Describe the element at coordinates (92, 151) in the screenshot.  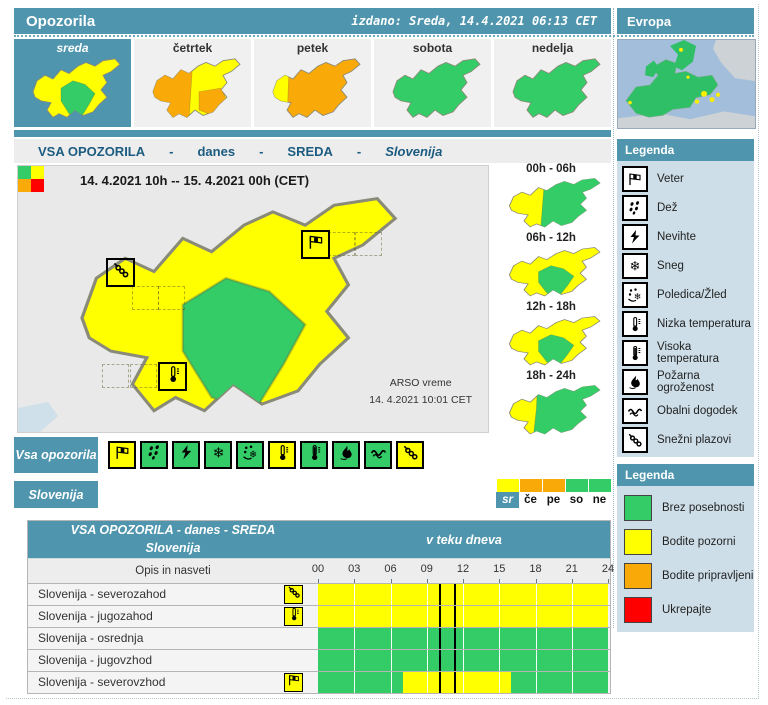
I see `breadcrumb-item-all-warnings: VSA OPOZORILA` at that location.